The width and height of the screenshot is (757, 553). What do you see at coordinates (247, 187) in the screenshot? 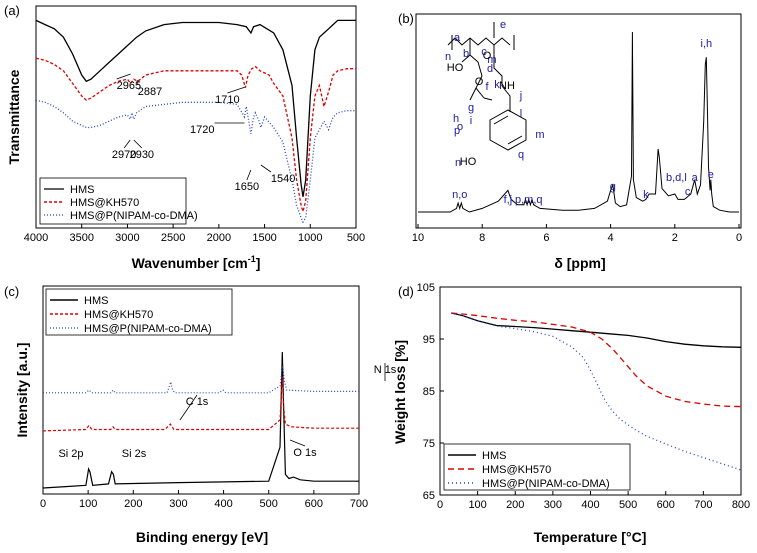
I see `annotation-a: 1650` at bounding box center [247, 187].